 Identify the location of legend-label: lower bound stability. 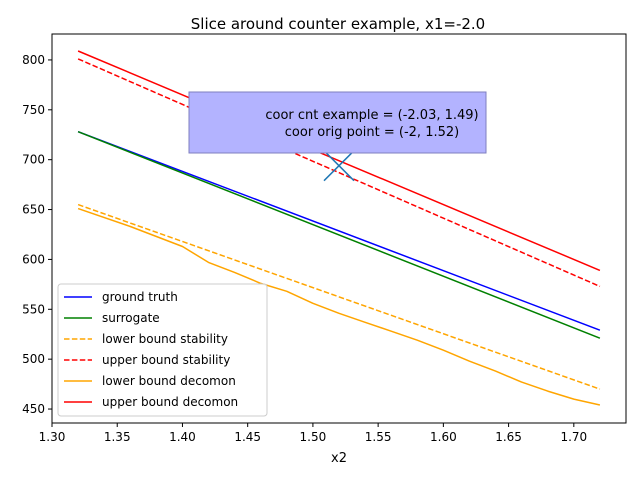
(165, 339).